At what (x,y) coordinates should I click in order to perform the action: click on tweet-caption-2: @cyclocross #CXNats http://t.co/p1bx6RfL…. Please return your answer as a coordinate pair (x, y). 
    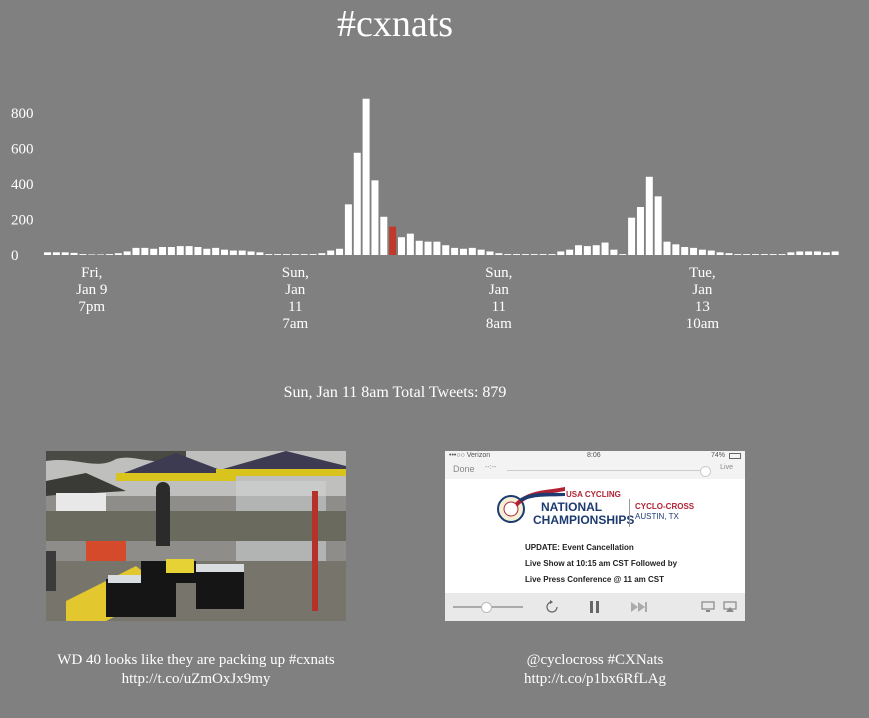
    Looking at the image, I should click on (595, 670).